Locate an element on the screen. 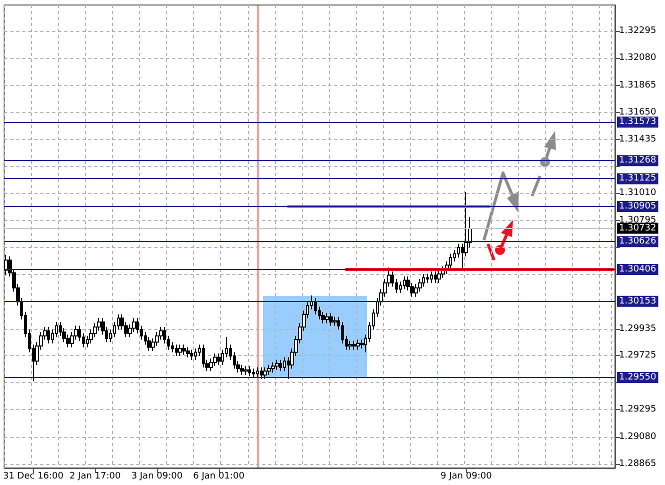  y-tick-label: 1.31435 is located at coordinates (637, 139).